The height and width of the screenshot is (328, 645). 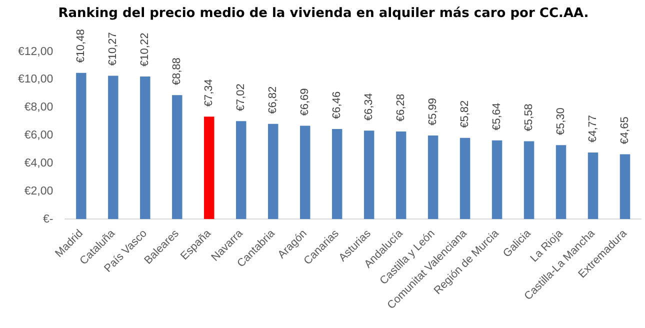 I want to click on data-label: €5,30, so click(x=561, y=122).